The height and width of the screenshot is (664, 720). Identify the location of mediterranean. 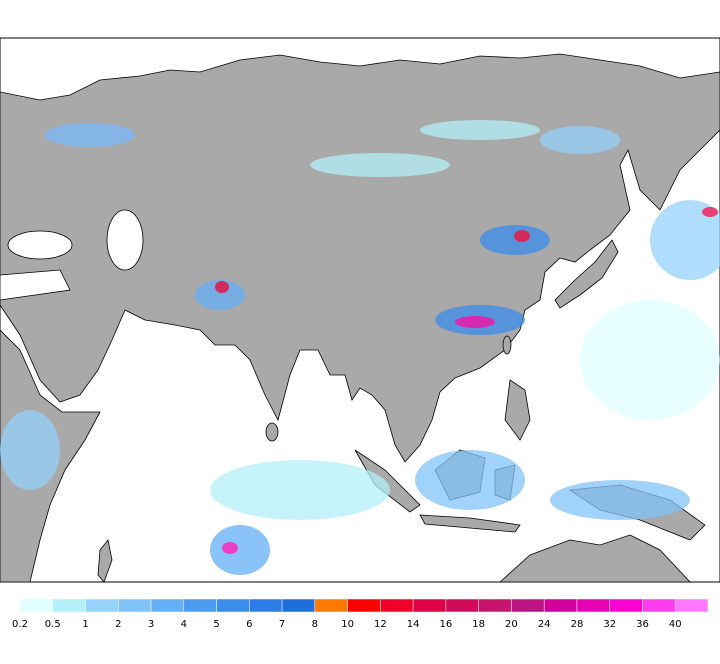
(35, 285).